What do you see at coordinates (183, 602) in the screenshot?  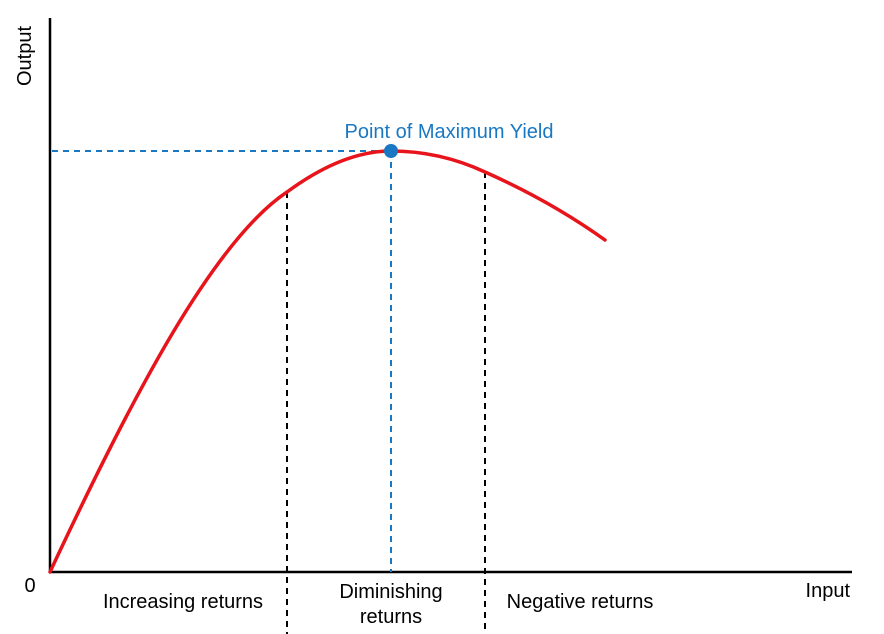 I see `increasing-returns-label: Increasing returns` at bounding box center [183, 602].